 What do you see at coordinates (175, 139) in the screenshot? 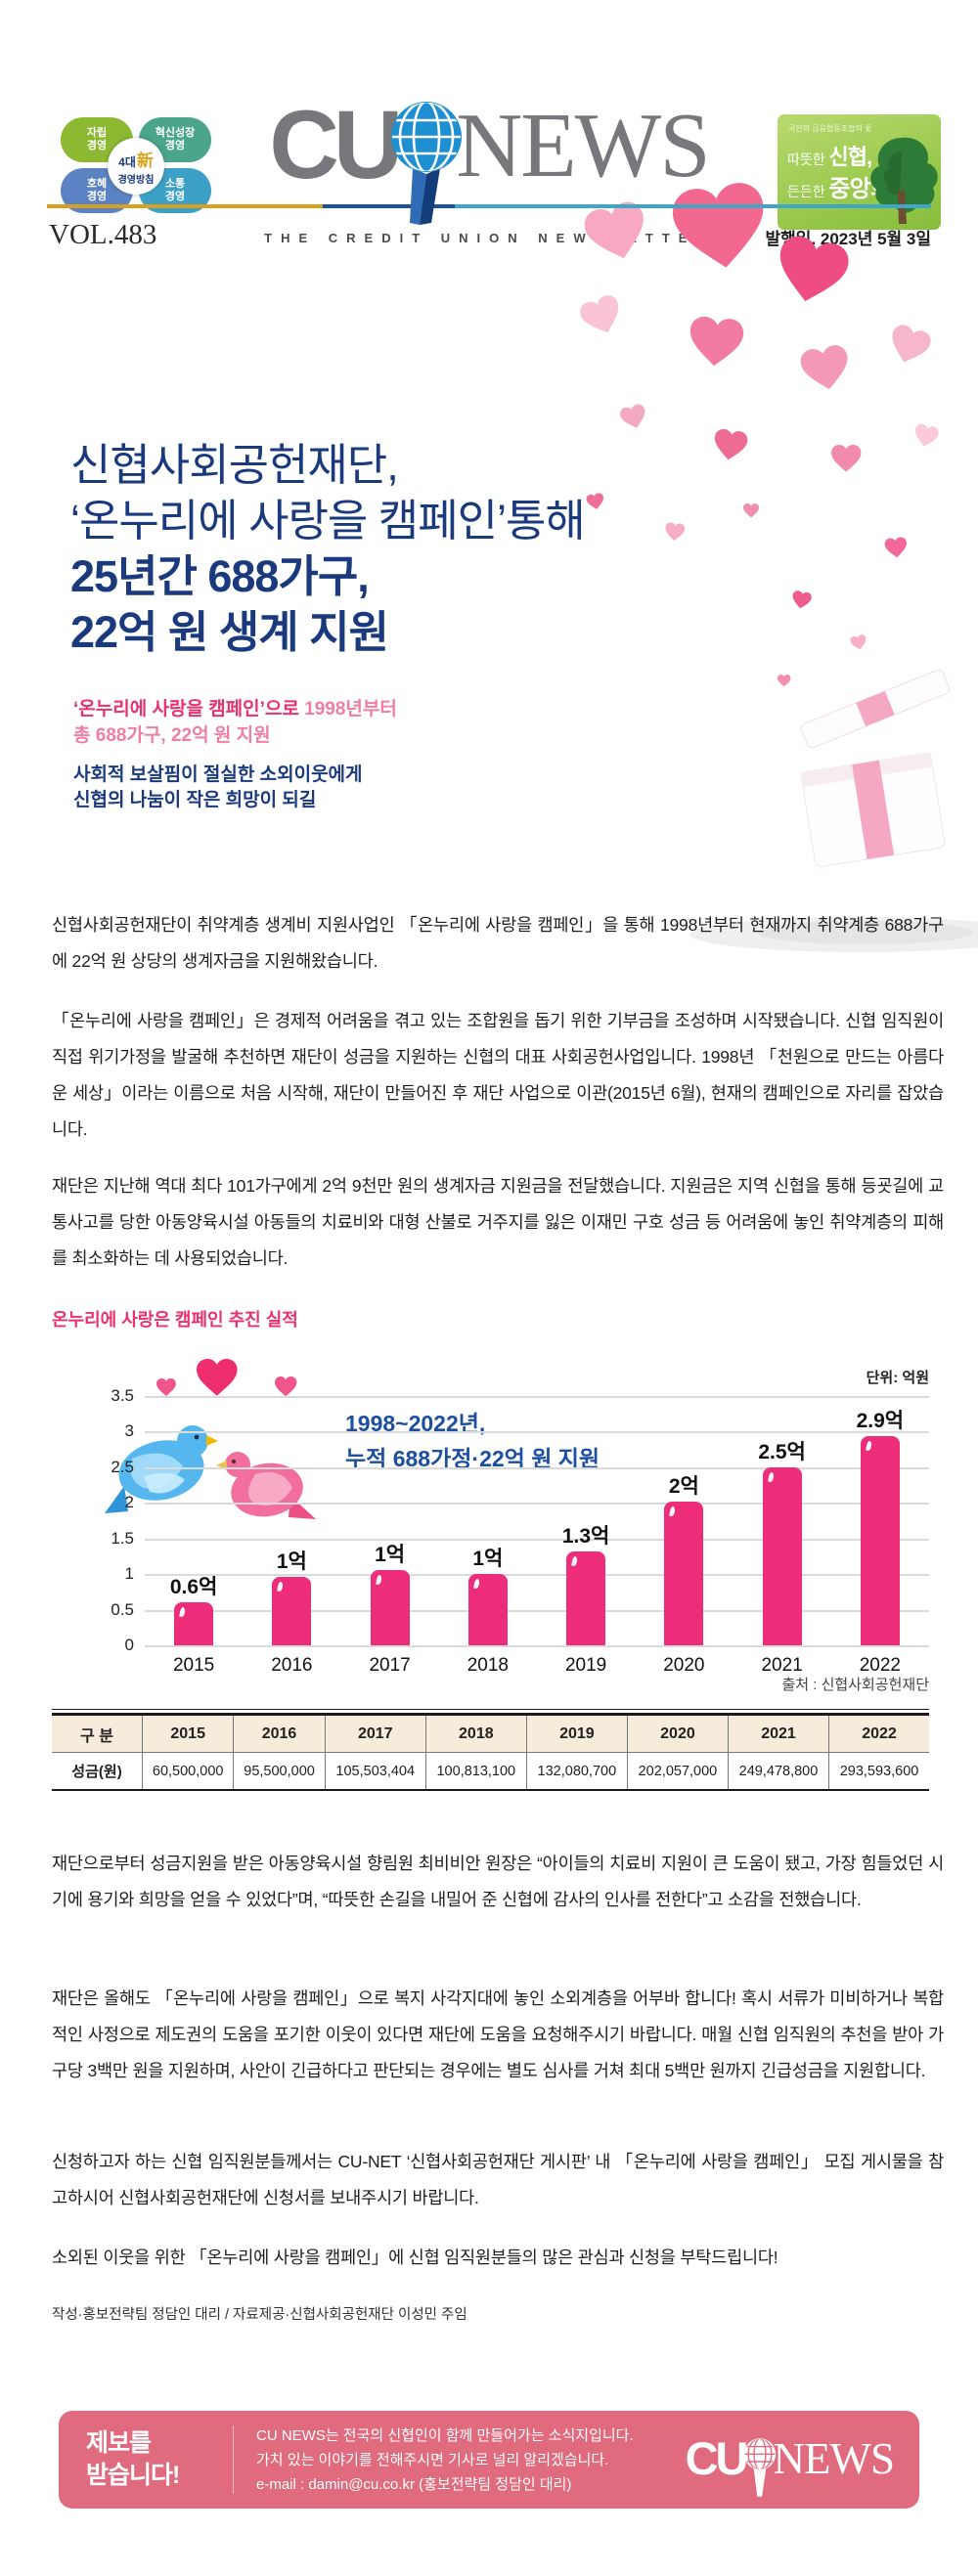
I see `principle-pill: 혁신성장 경영` at bounding box center [175, 139].